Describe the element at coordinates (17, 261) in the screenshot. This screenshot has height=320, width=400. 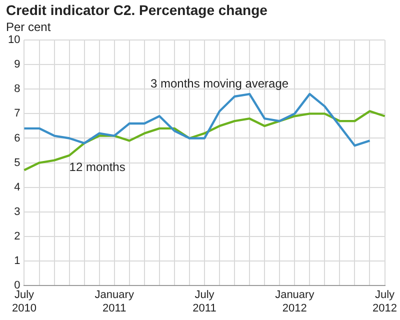
I see `y-tick-label: 1` at that location.